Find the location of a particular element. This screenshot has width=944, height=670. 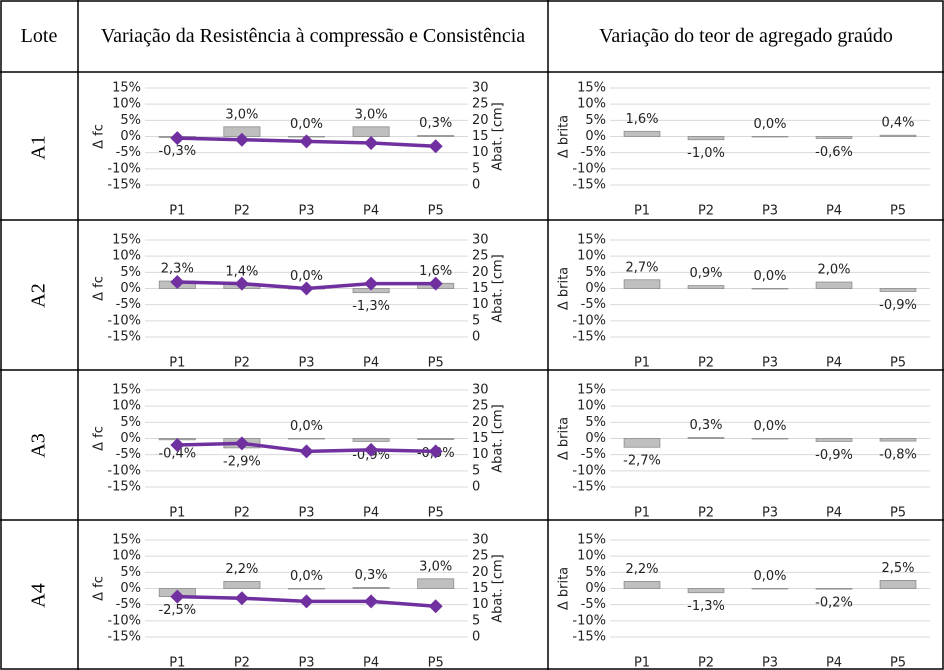

row-label-text: A2 is located at coordinates (38, 295).